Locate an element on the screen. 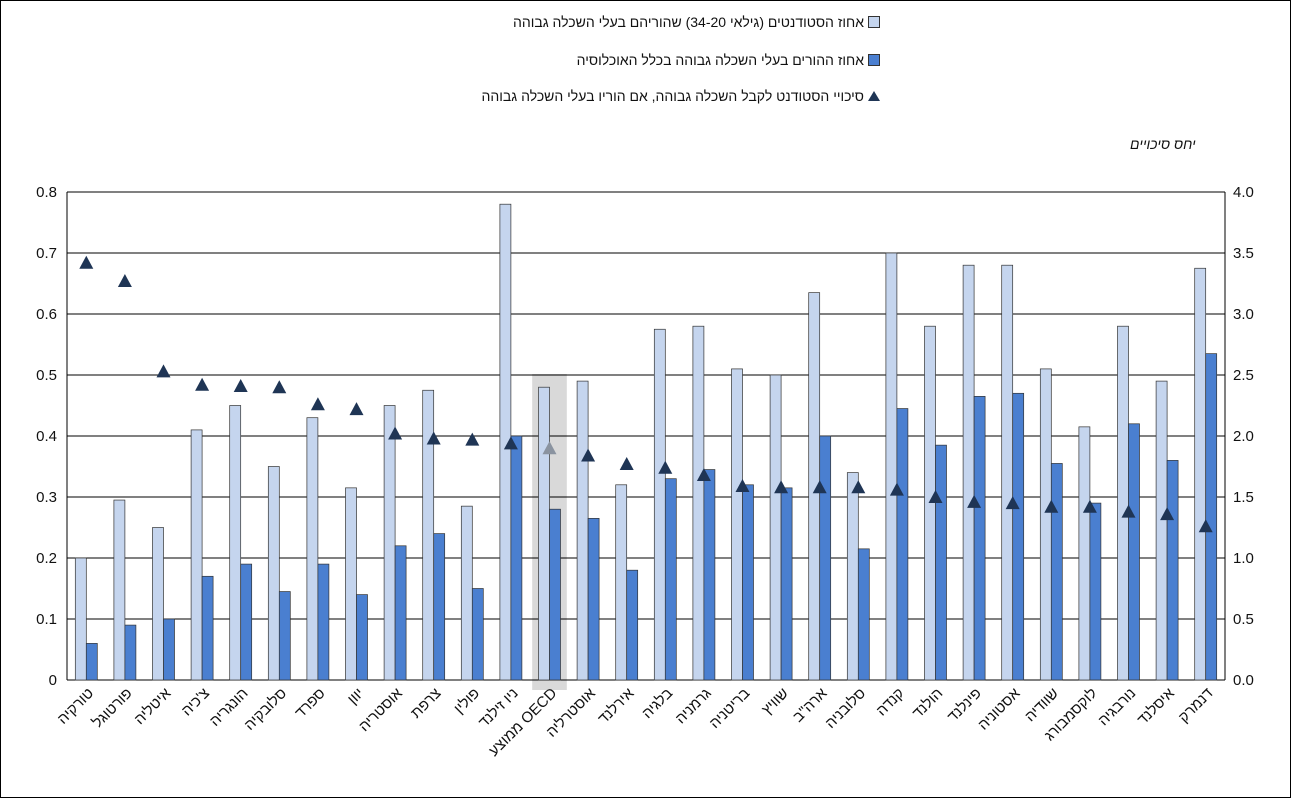 The height and width of the screenshot is (800, 1293). x-tick-label: נורבגיה is located at coordinates (1117, 707).